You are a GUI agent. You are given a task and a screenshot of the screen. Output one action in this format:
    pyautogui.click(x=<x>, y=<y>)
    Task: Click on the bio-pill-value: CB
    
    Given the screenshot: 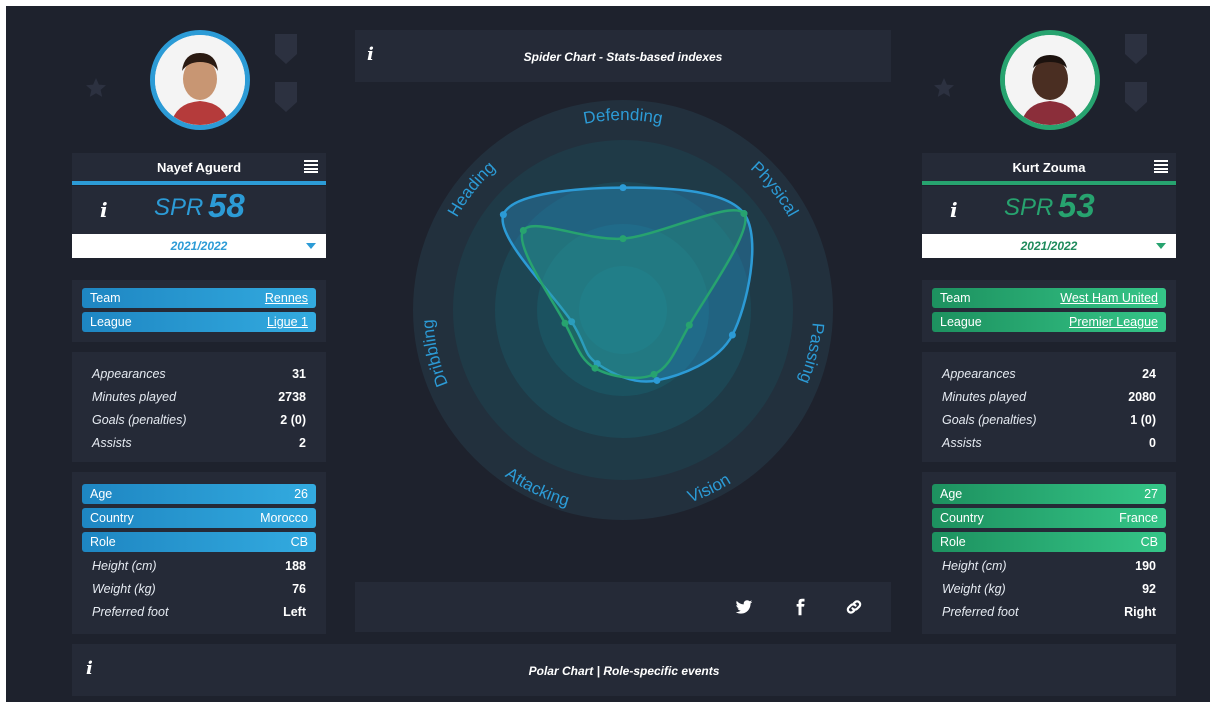 What is the action you would take?
    pyautogui.click(x=299, y=542)
    